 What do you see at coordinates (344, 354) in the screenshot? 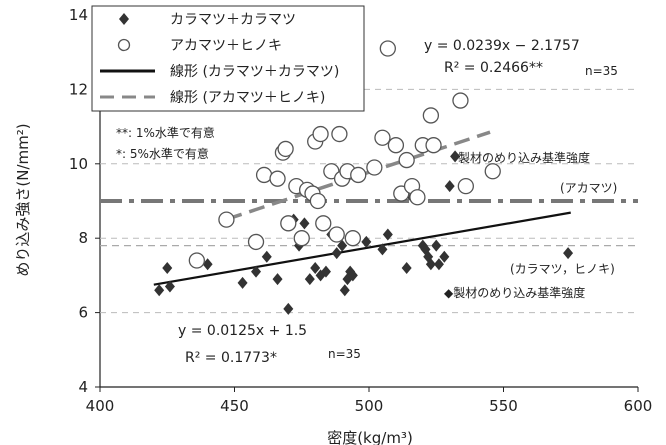
I see `n-karamatsu: n=35` at bounding box center [344, 354].